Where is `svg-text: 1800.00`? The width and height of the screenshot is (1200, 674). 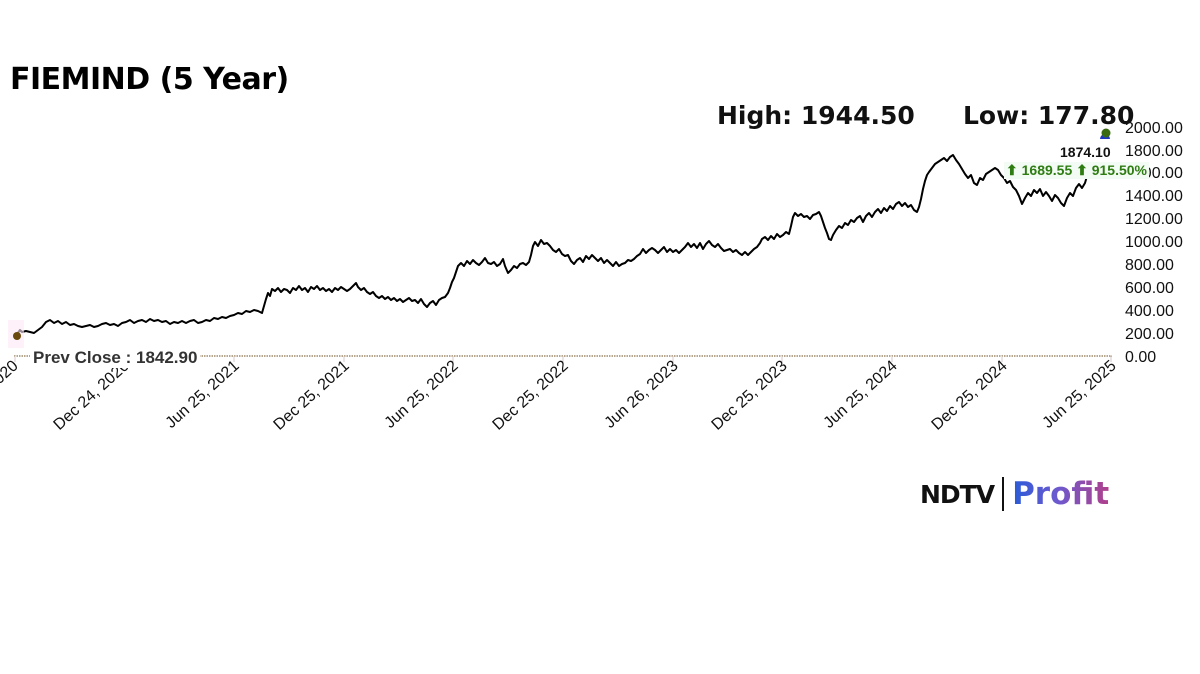 svg-text: 1800.00 is located at coordinates (1154, 151).